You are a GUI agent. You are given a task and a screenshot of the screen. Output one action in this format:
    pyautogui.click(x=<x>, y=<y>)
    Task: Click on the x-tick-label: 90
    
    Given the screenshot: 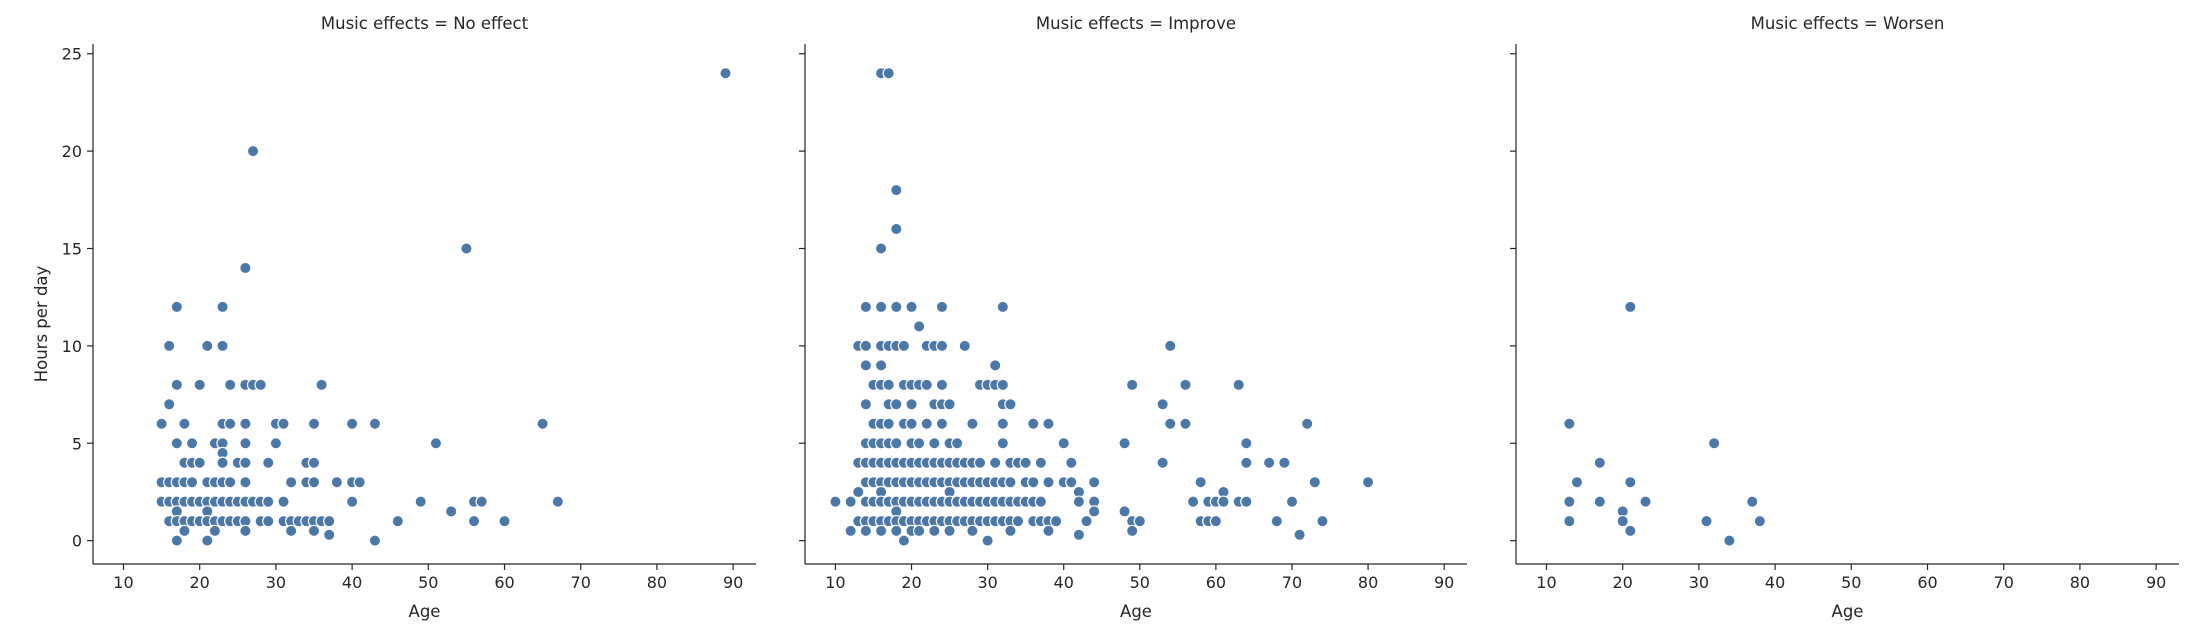 What is the action you would take?
    pyautogui.click(x=733, y=582)
    